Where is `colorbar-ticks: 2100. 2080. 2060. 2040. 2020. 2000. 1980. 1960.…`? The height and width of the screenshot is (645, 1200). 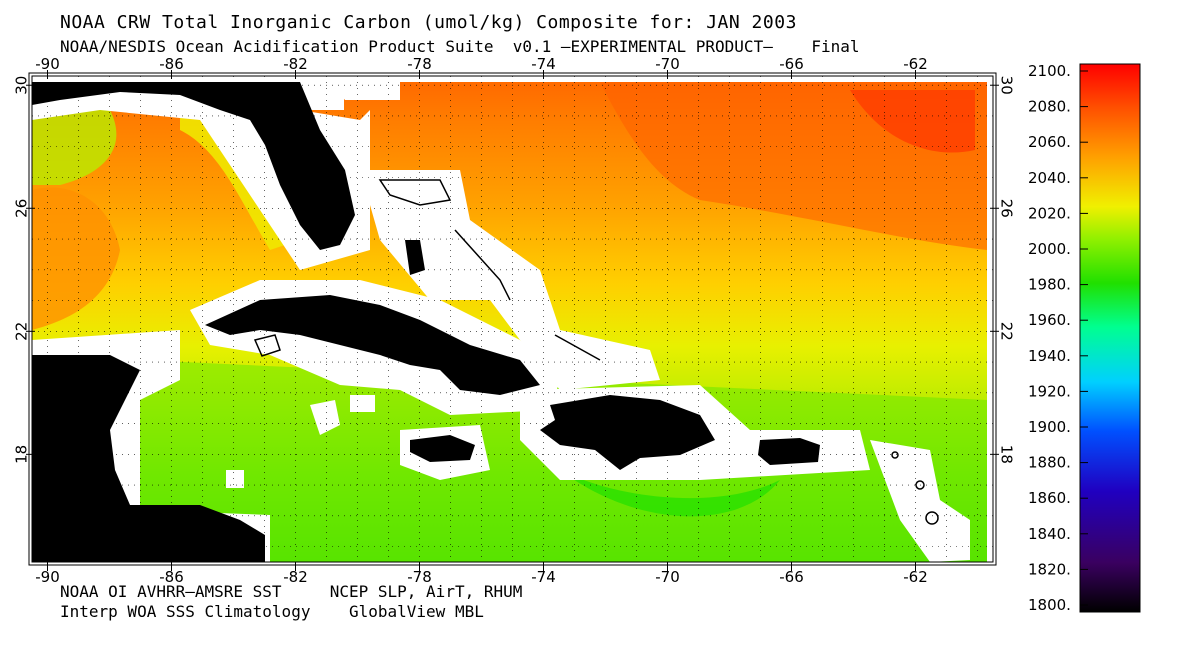
colorbar-ticks: 2100. 2080. 2060. 2040. 2020. 2000. 1980. 1960.… is located at coordinates (1058, 338).